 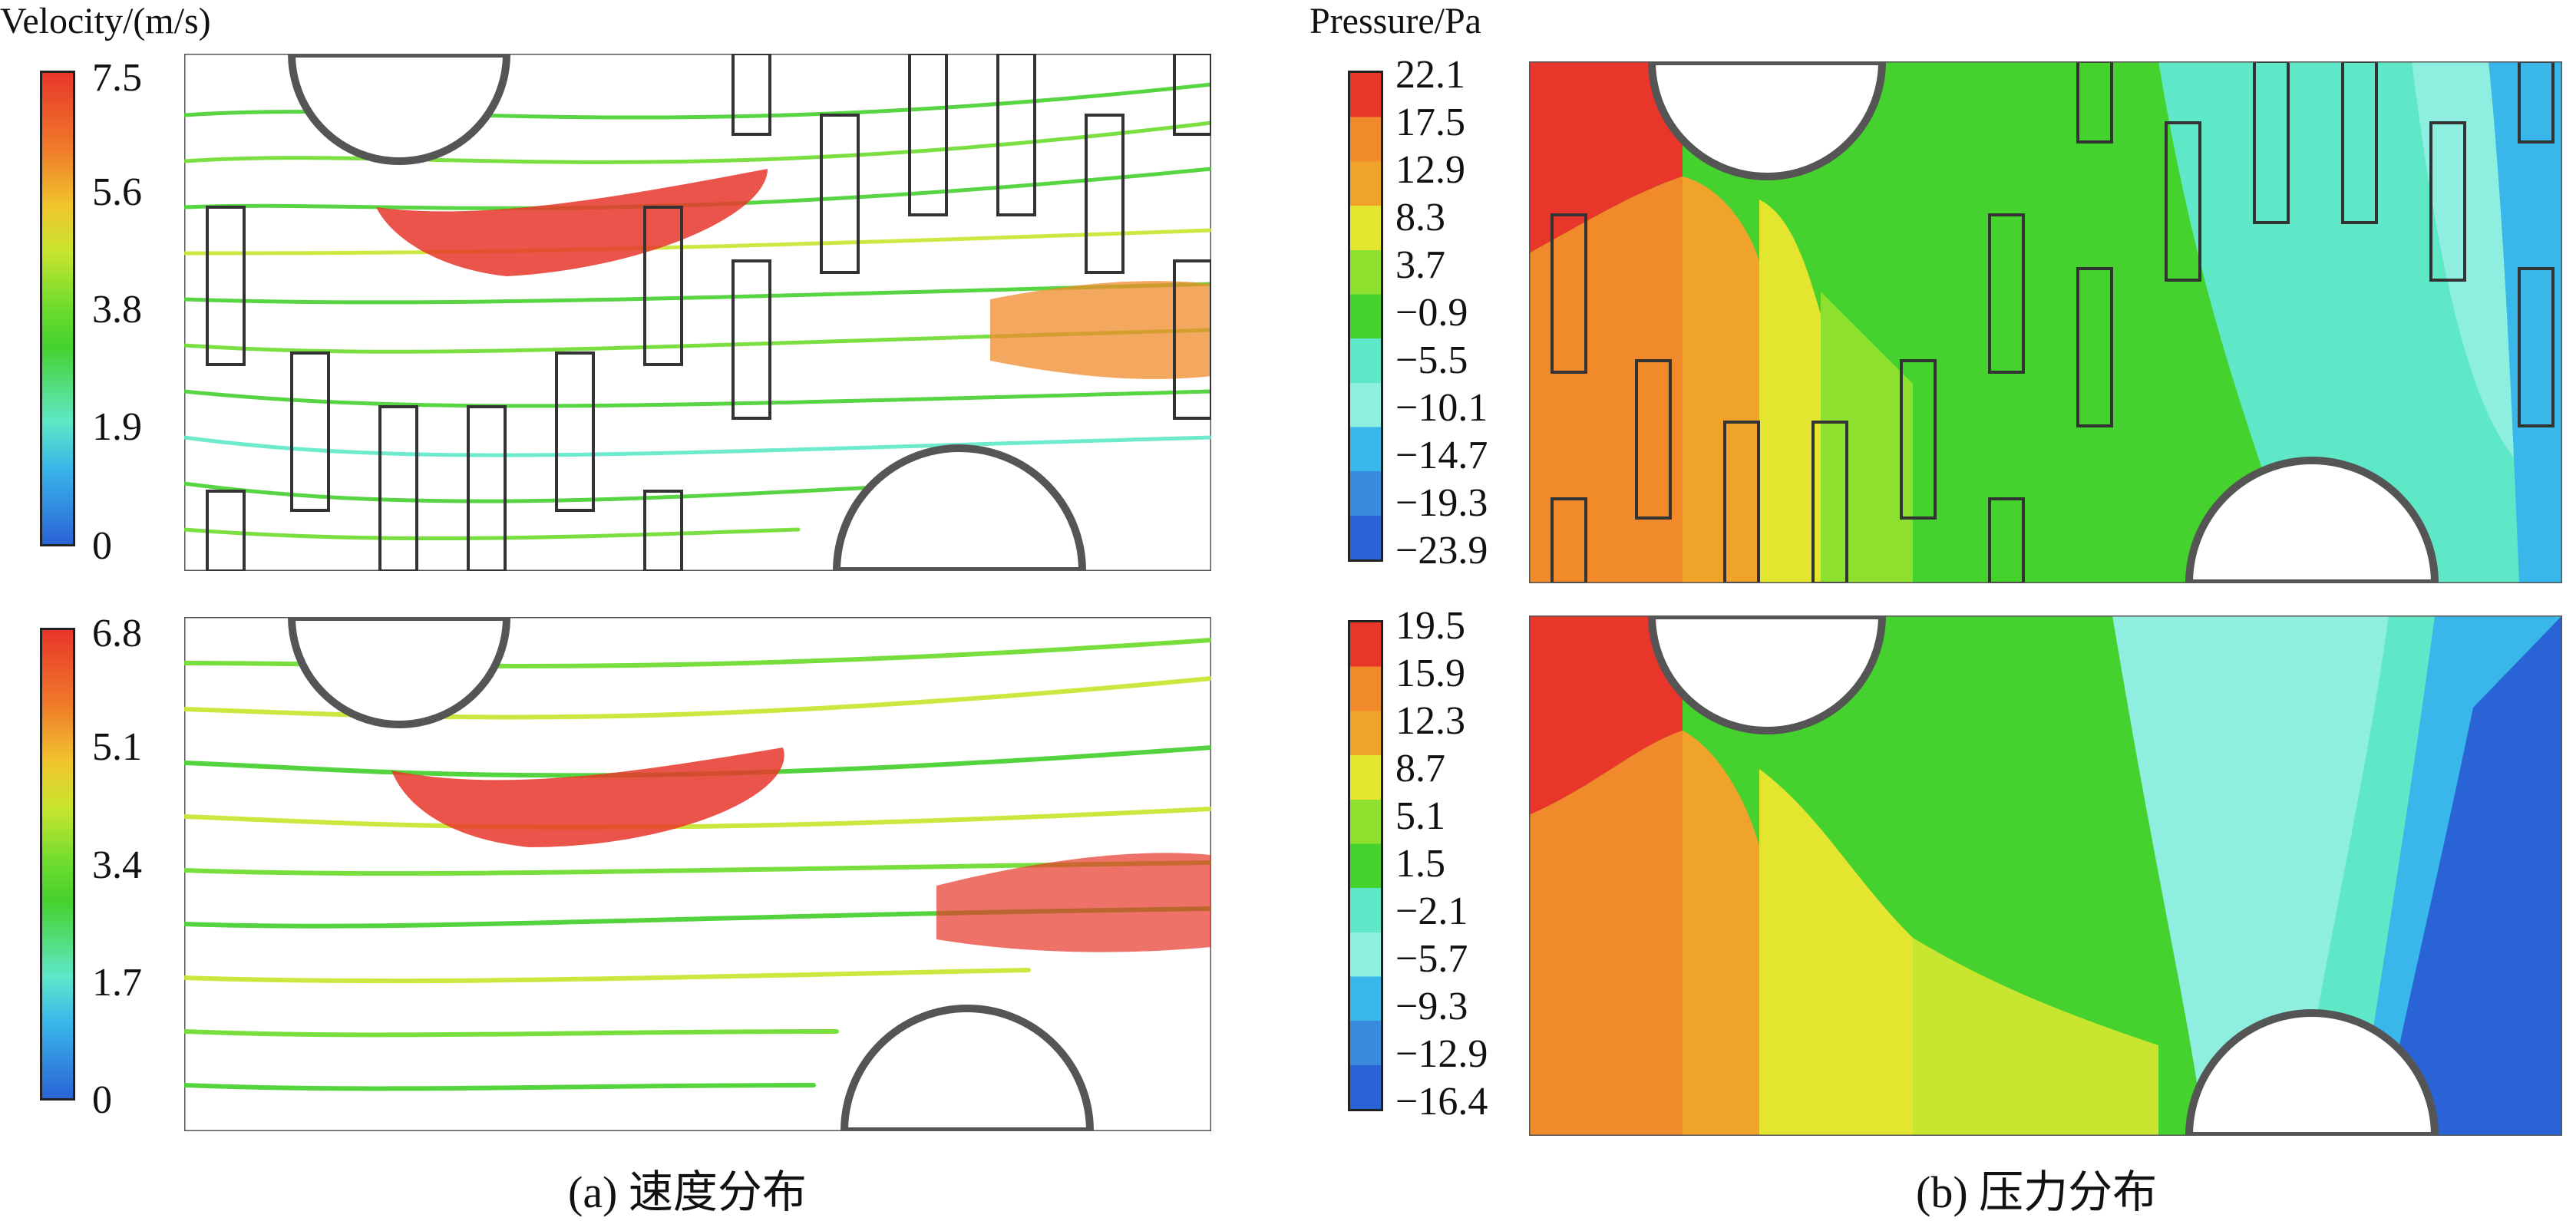 I want to click on velocity-bottom-tick: 3.4, so click(x=117, y=865).